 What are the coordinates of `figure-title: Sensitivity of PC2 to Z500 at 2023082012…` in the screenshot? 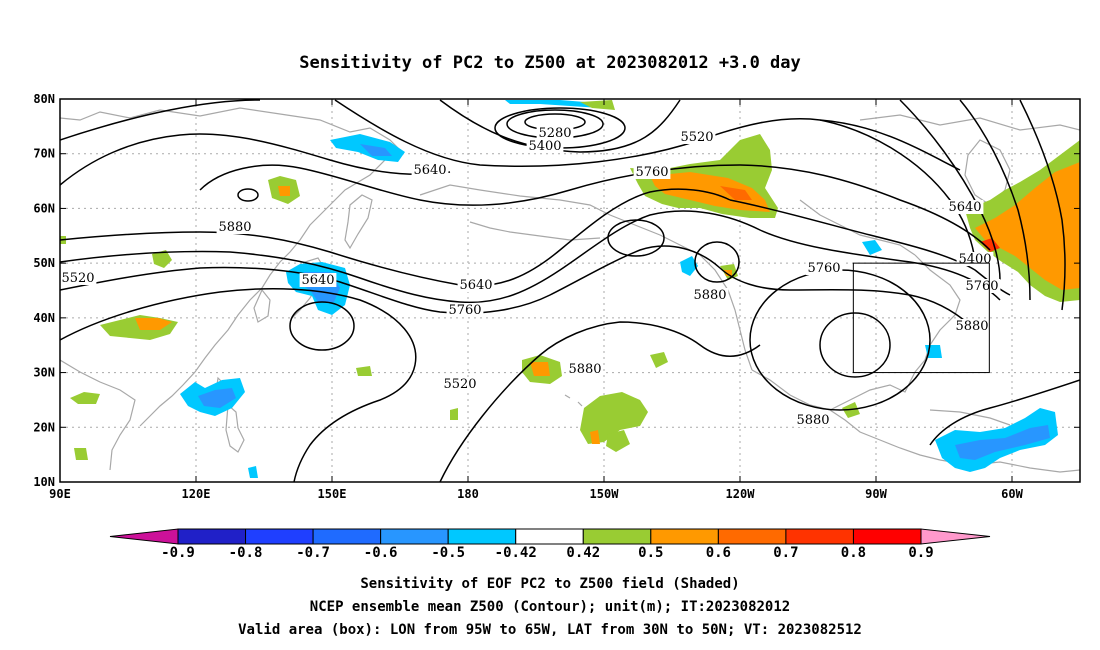 It's located at (550, 63).